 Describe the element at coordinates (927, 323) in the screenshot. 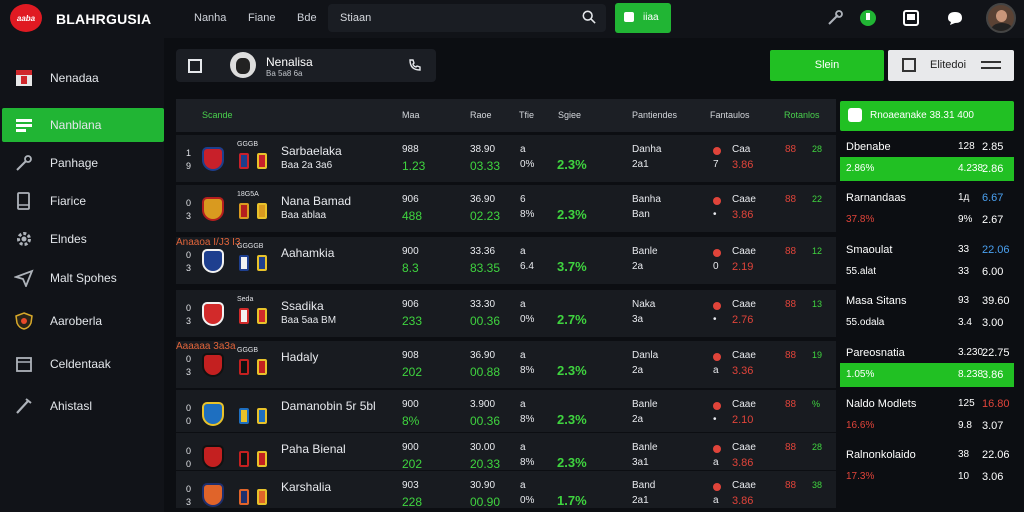

I see `entry-bottom-line: 55.odala 3.4 3.00` at that location.